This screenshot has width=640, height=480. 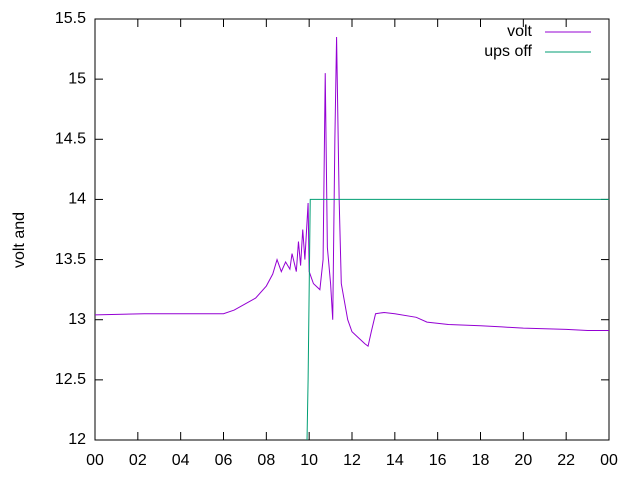 What do you see at coordinates (70, 379) in the screenshot?
I see `y-tick-label: 12.5` at bounding box center [70, 379].